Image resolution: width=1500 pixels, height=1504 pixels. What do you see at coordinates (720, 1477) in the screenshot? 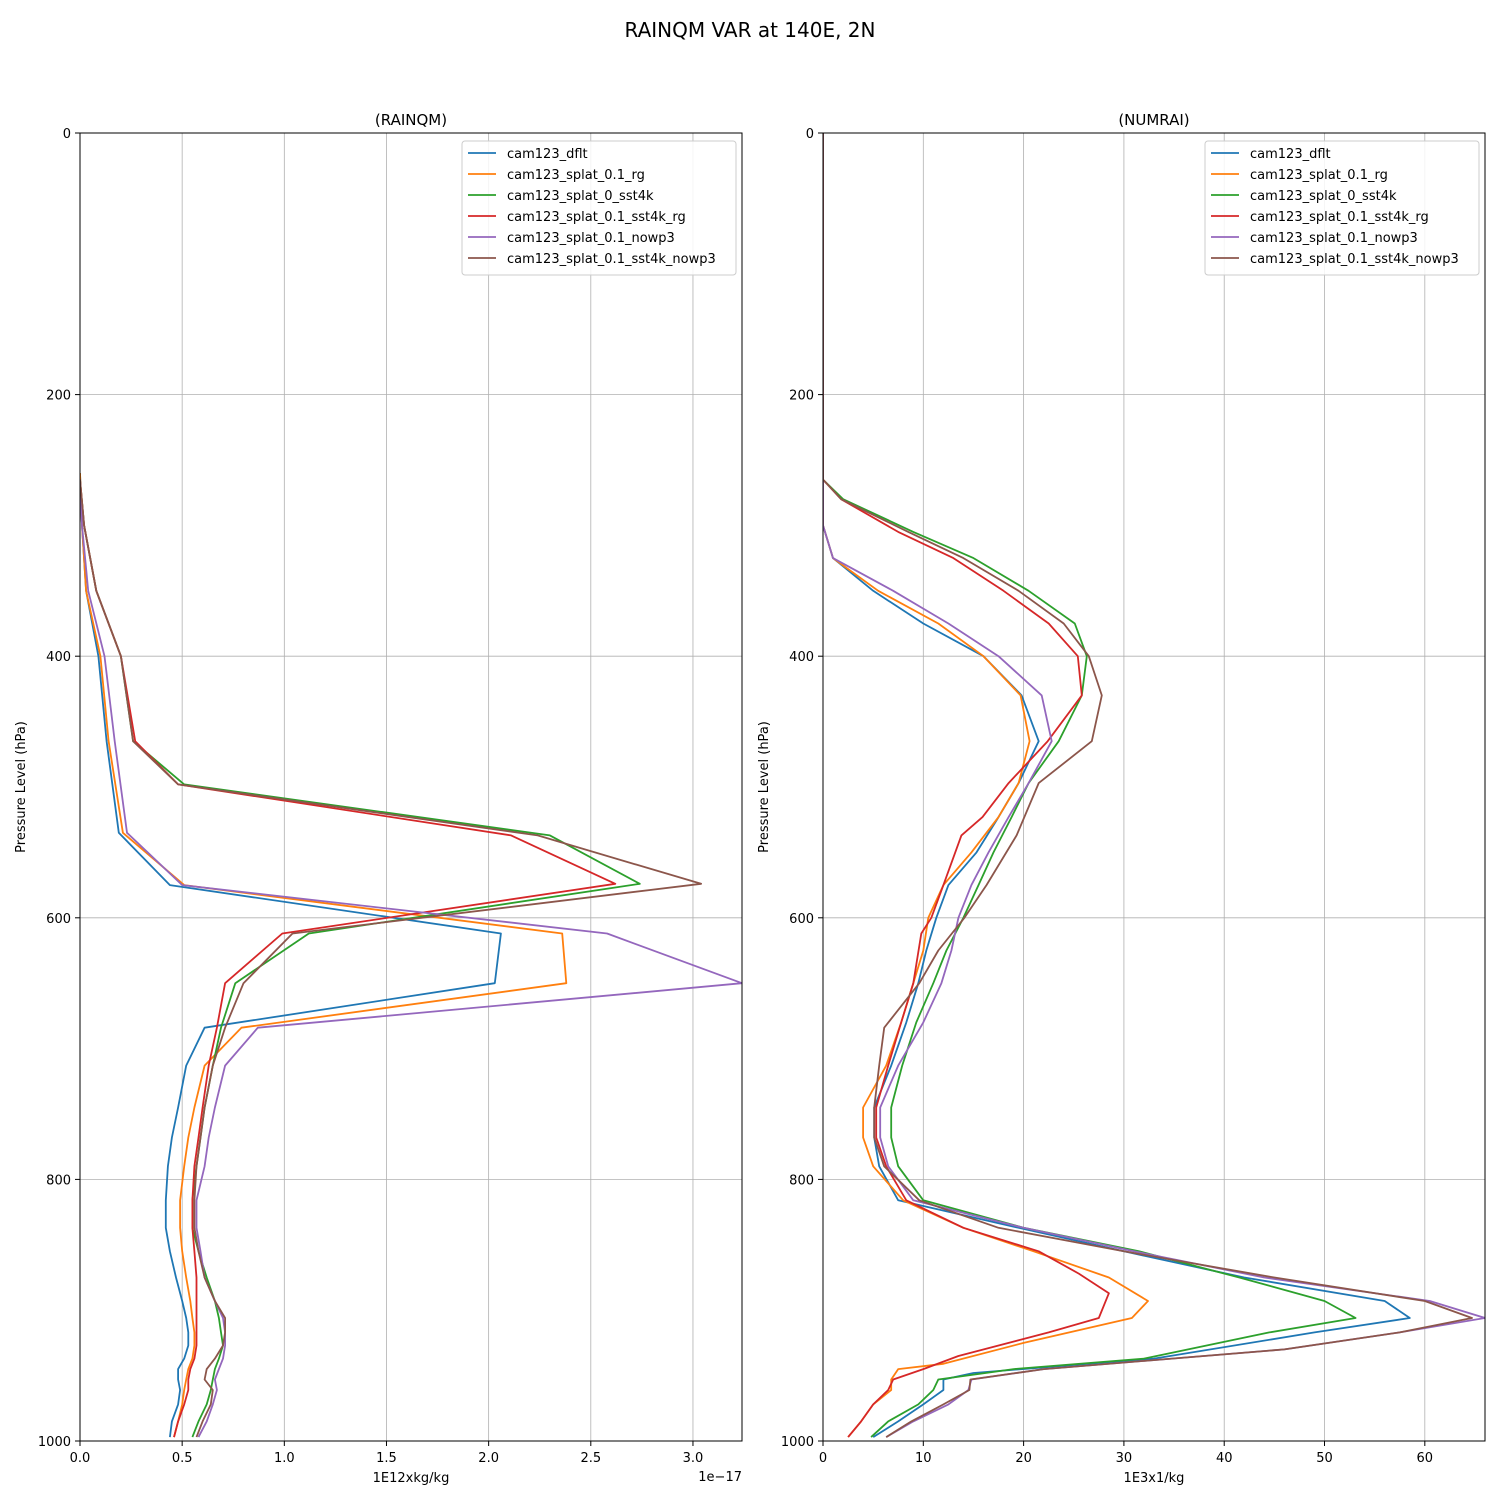
I see `x-offset-label: 1e−17` at bounding box center [720, 1477].